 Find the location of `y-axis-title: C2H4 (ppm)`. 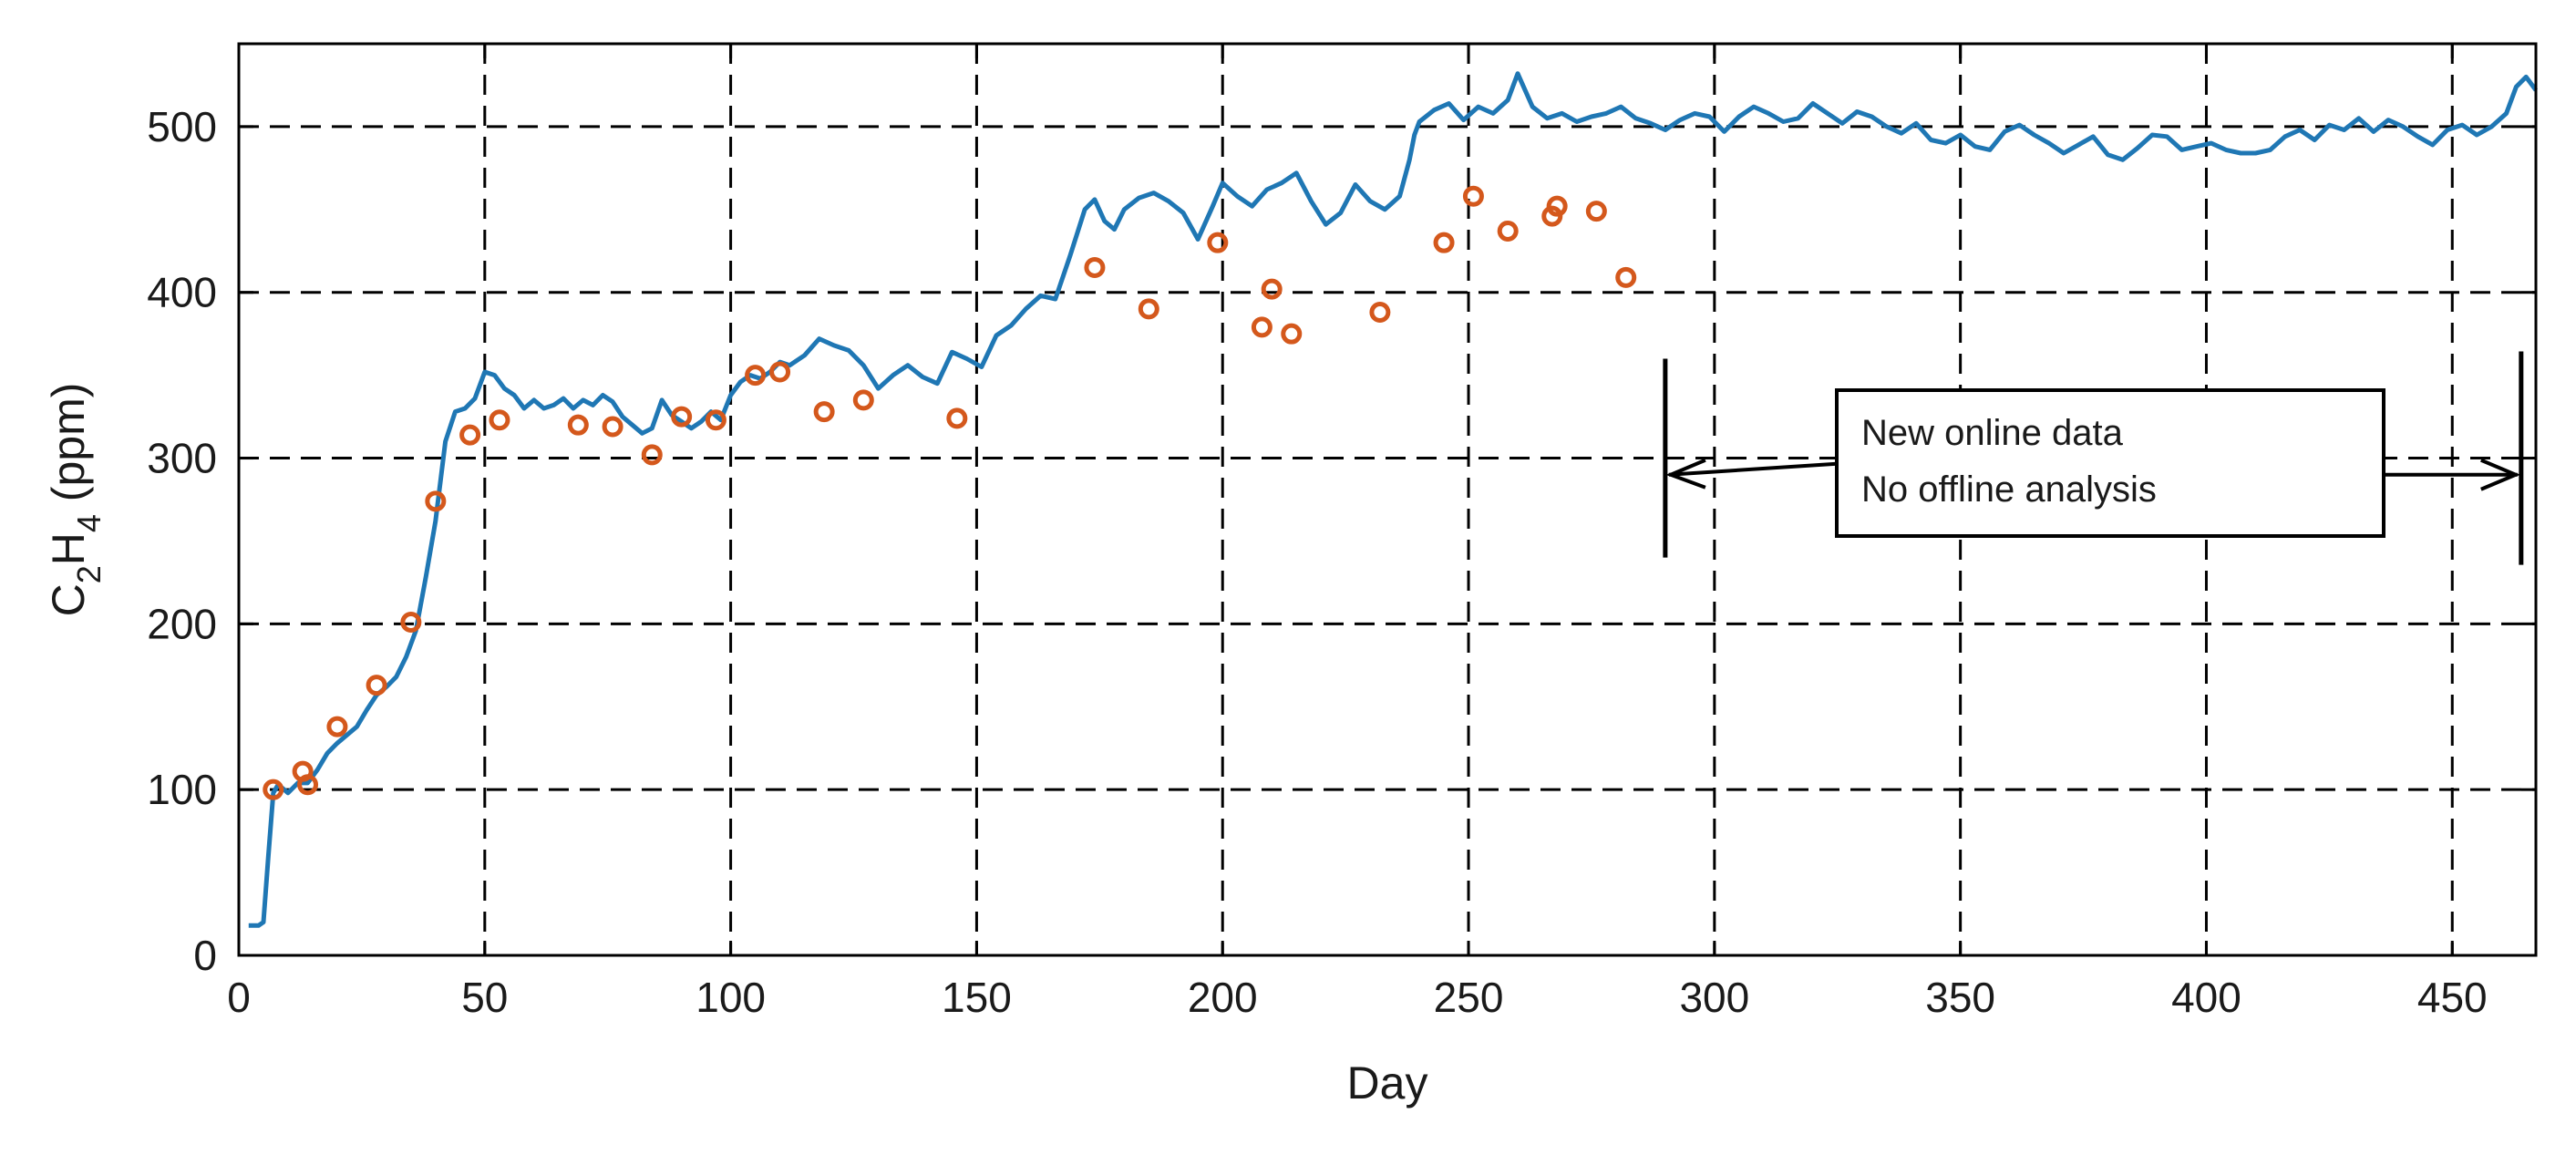

y-axis-title: C2H4 (ppm) is located at coordinates (75, 500).